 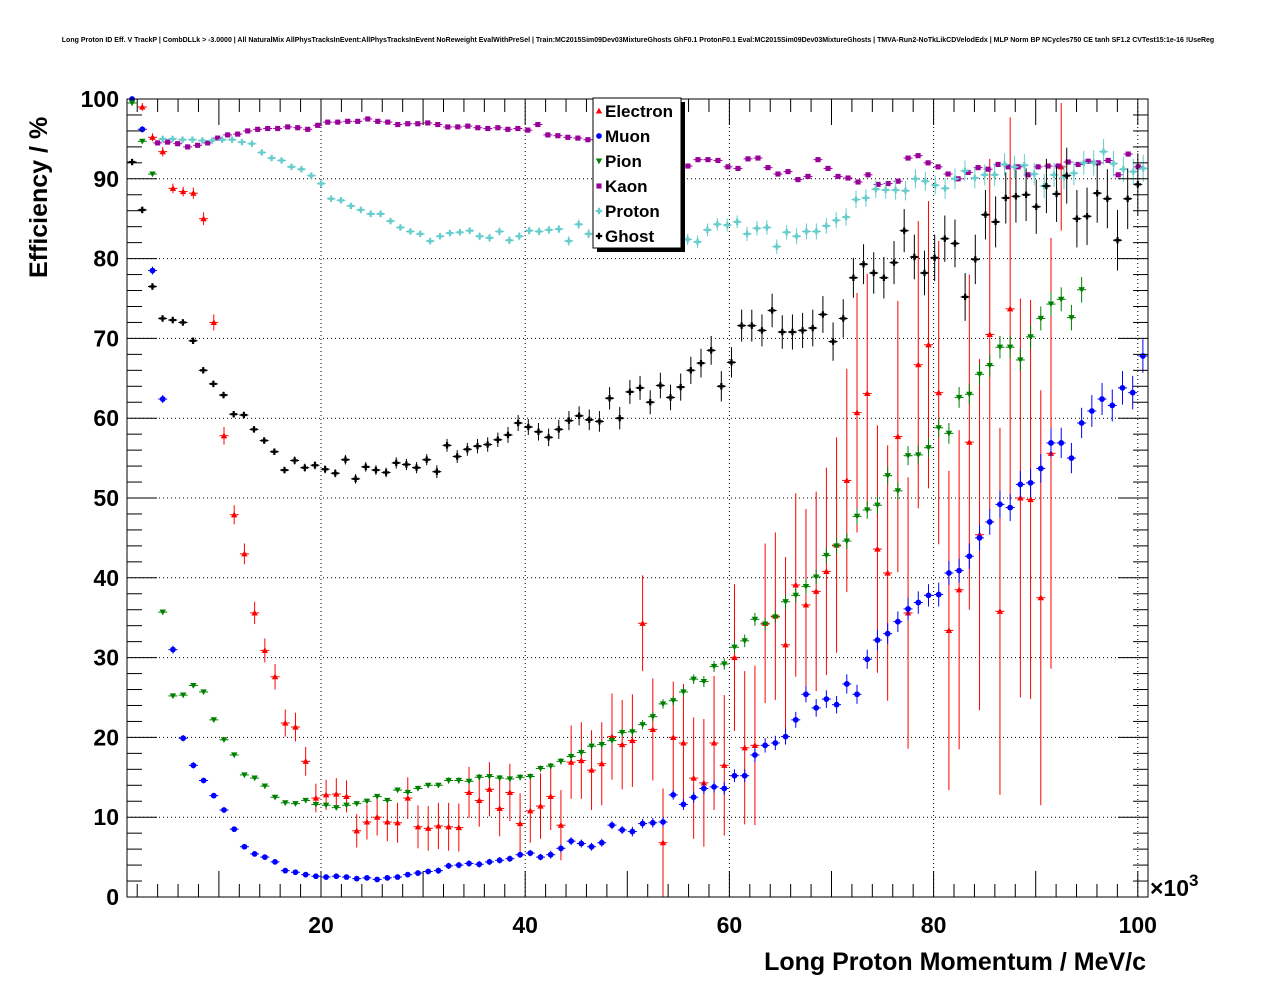 I want to click on legend: Electron Muon Pion Kaon Proton Ghost, so click(x=638, y=174).